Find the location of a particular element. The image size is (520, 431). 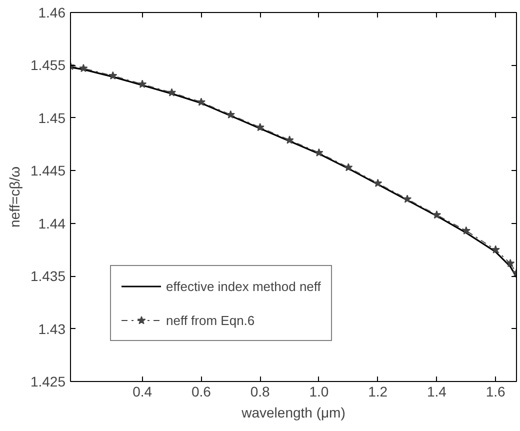

x-tick-label: 1.6 is located at coordinates (496, 392).